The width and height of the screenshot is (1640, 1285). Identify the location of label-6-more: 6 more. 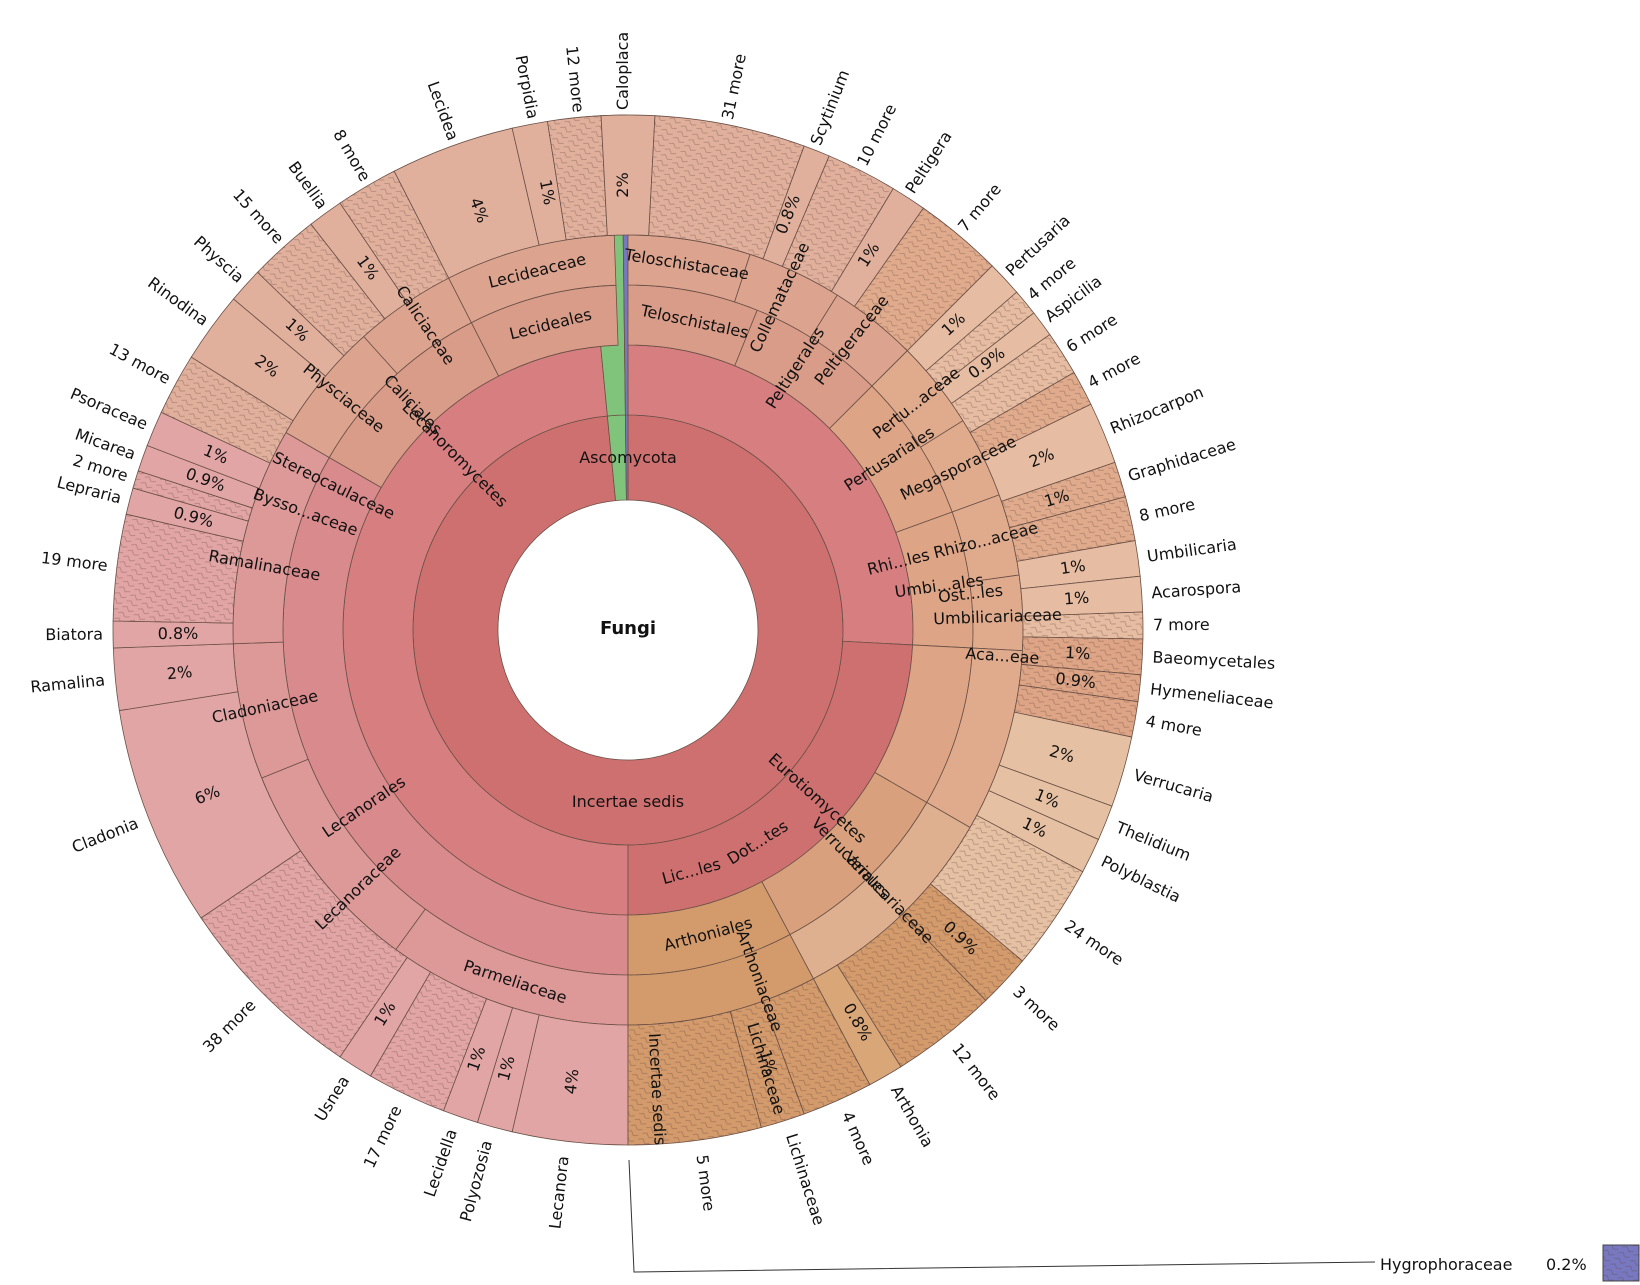
(1092, 333).